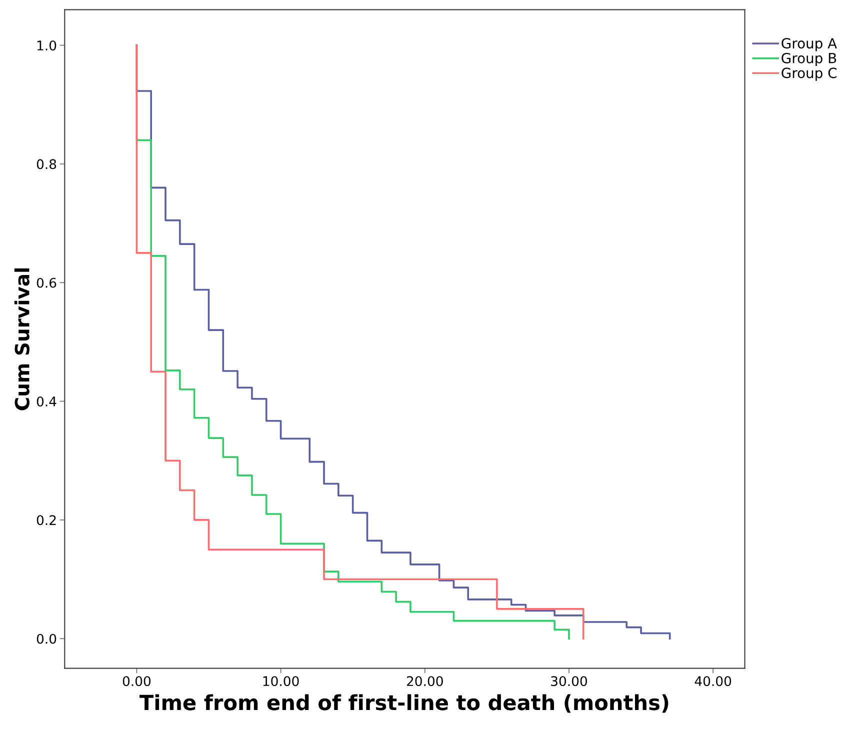 Image resolution: width=862 pixels, height=745 pixels. I want to click on legend-label: Group C, so click(809, 74).